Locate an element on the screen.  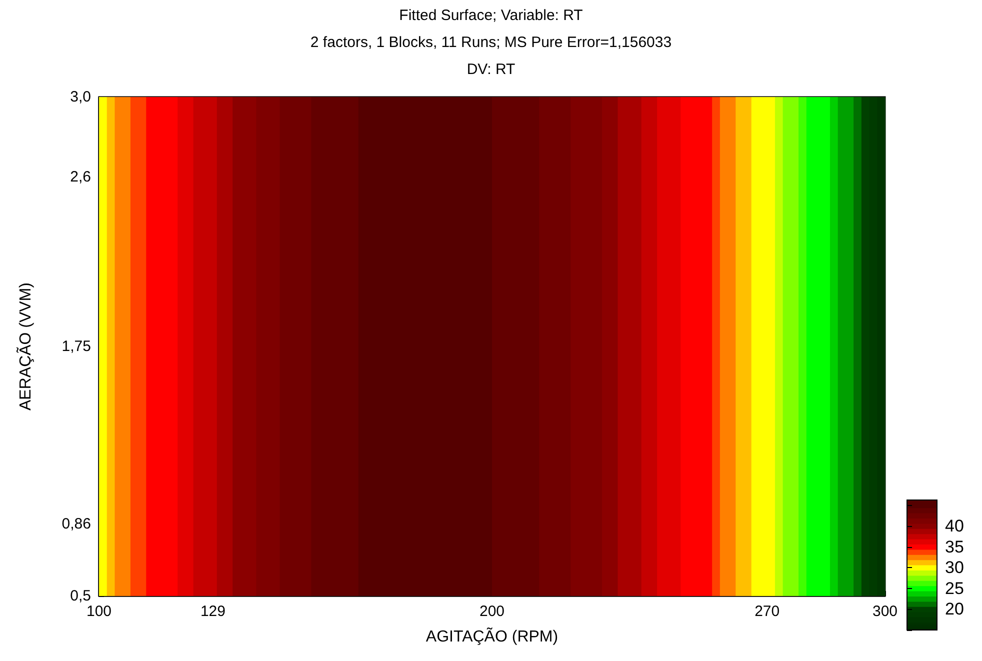
chart-subtitle: 2 factors, 1 Blocks, 11 Runs; MS Pure Error=1,156033 is located at coordinates (491, 42).